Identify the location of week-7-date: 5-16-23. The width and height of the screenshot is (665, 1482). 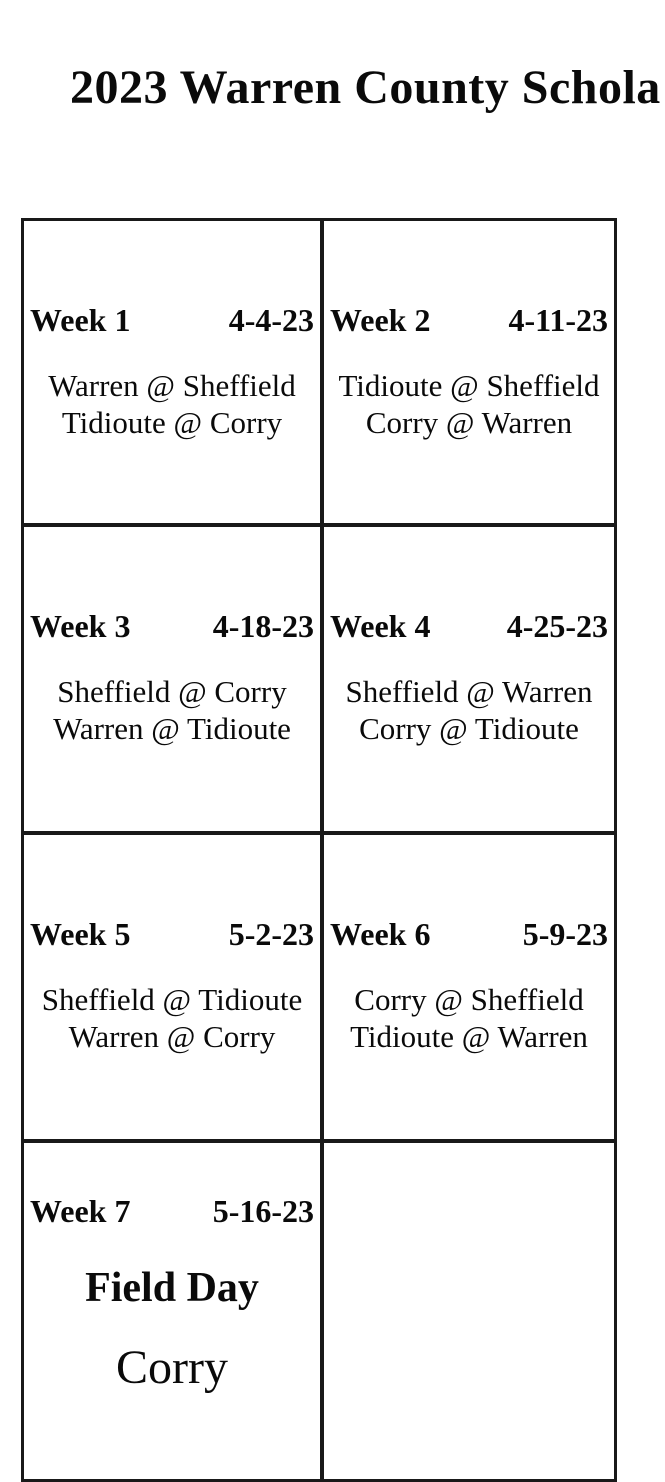
(263, 1211).